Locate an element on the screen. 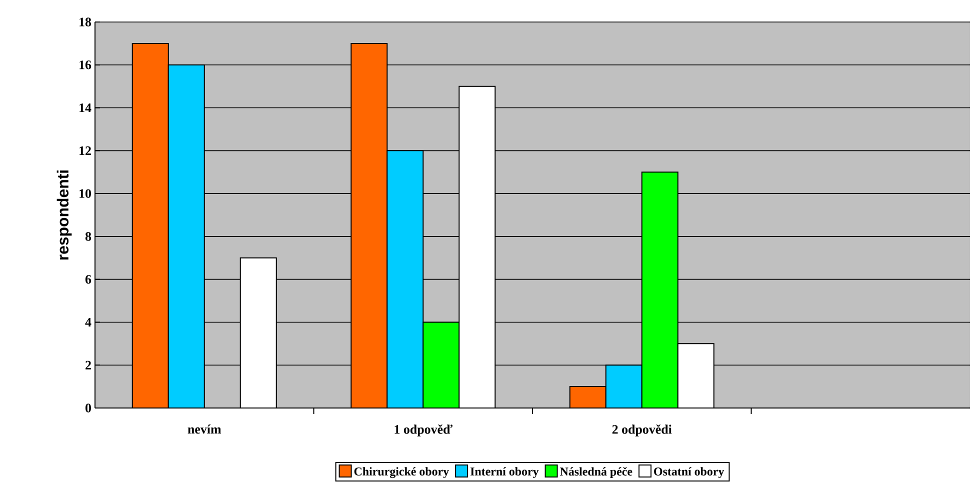 This screenshot has height=504, width=973. y-tick-label: 8 is located at coordinates (88, 236).